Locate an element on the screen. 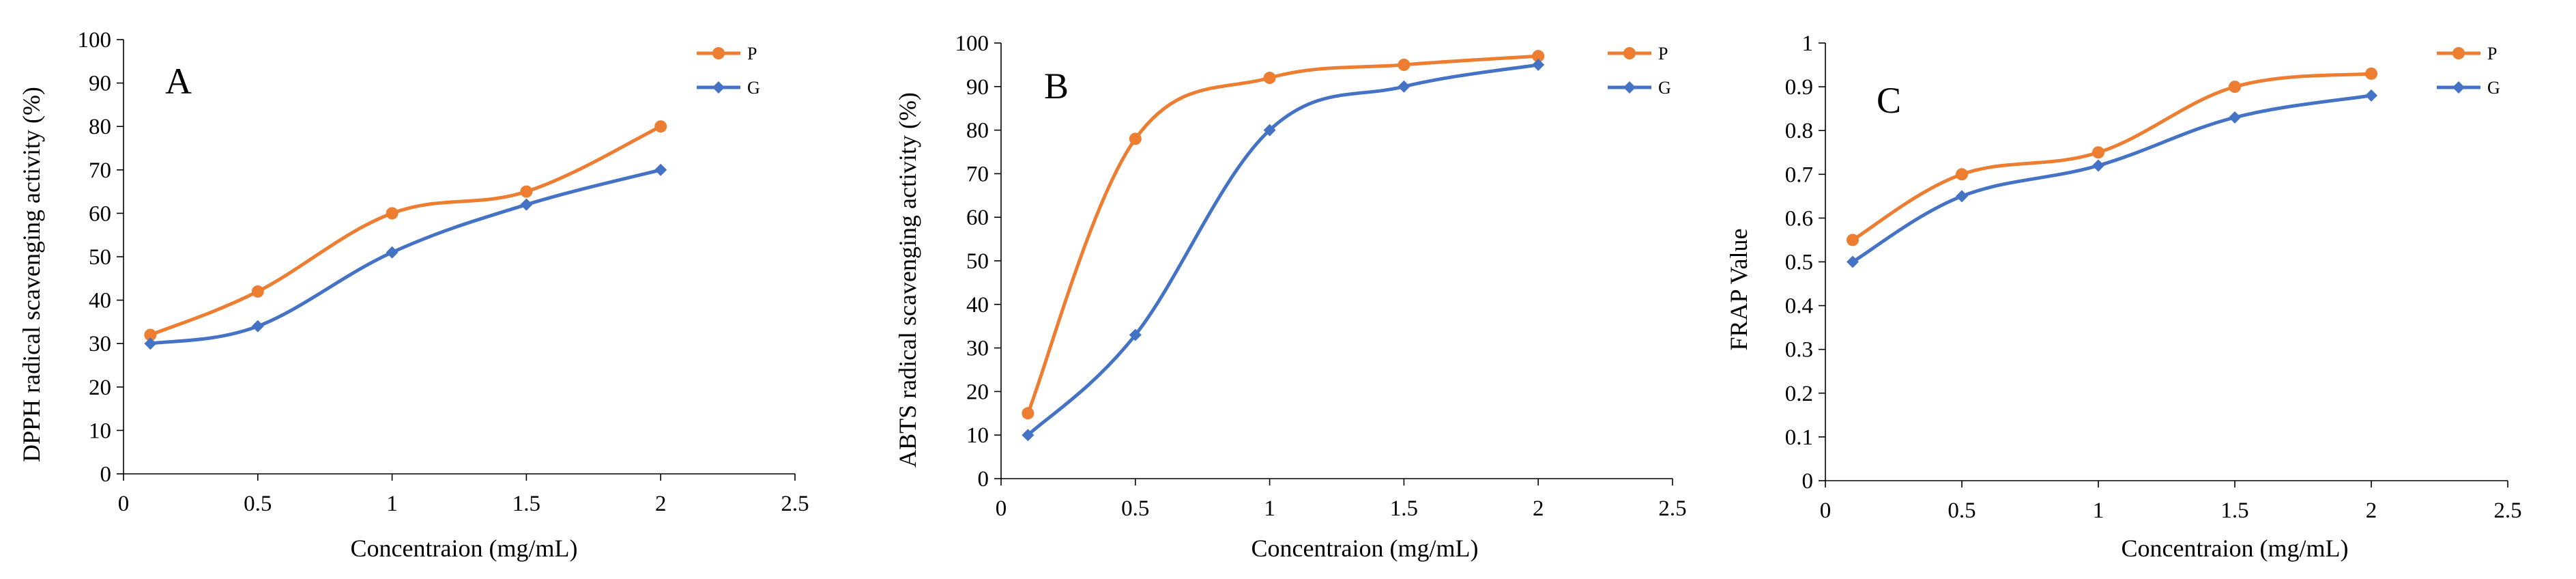  panel-b-y-tick-label: 10 is located at coordinates (977, 435).